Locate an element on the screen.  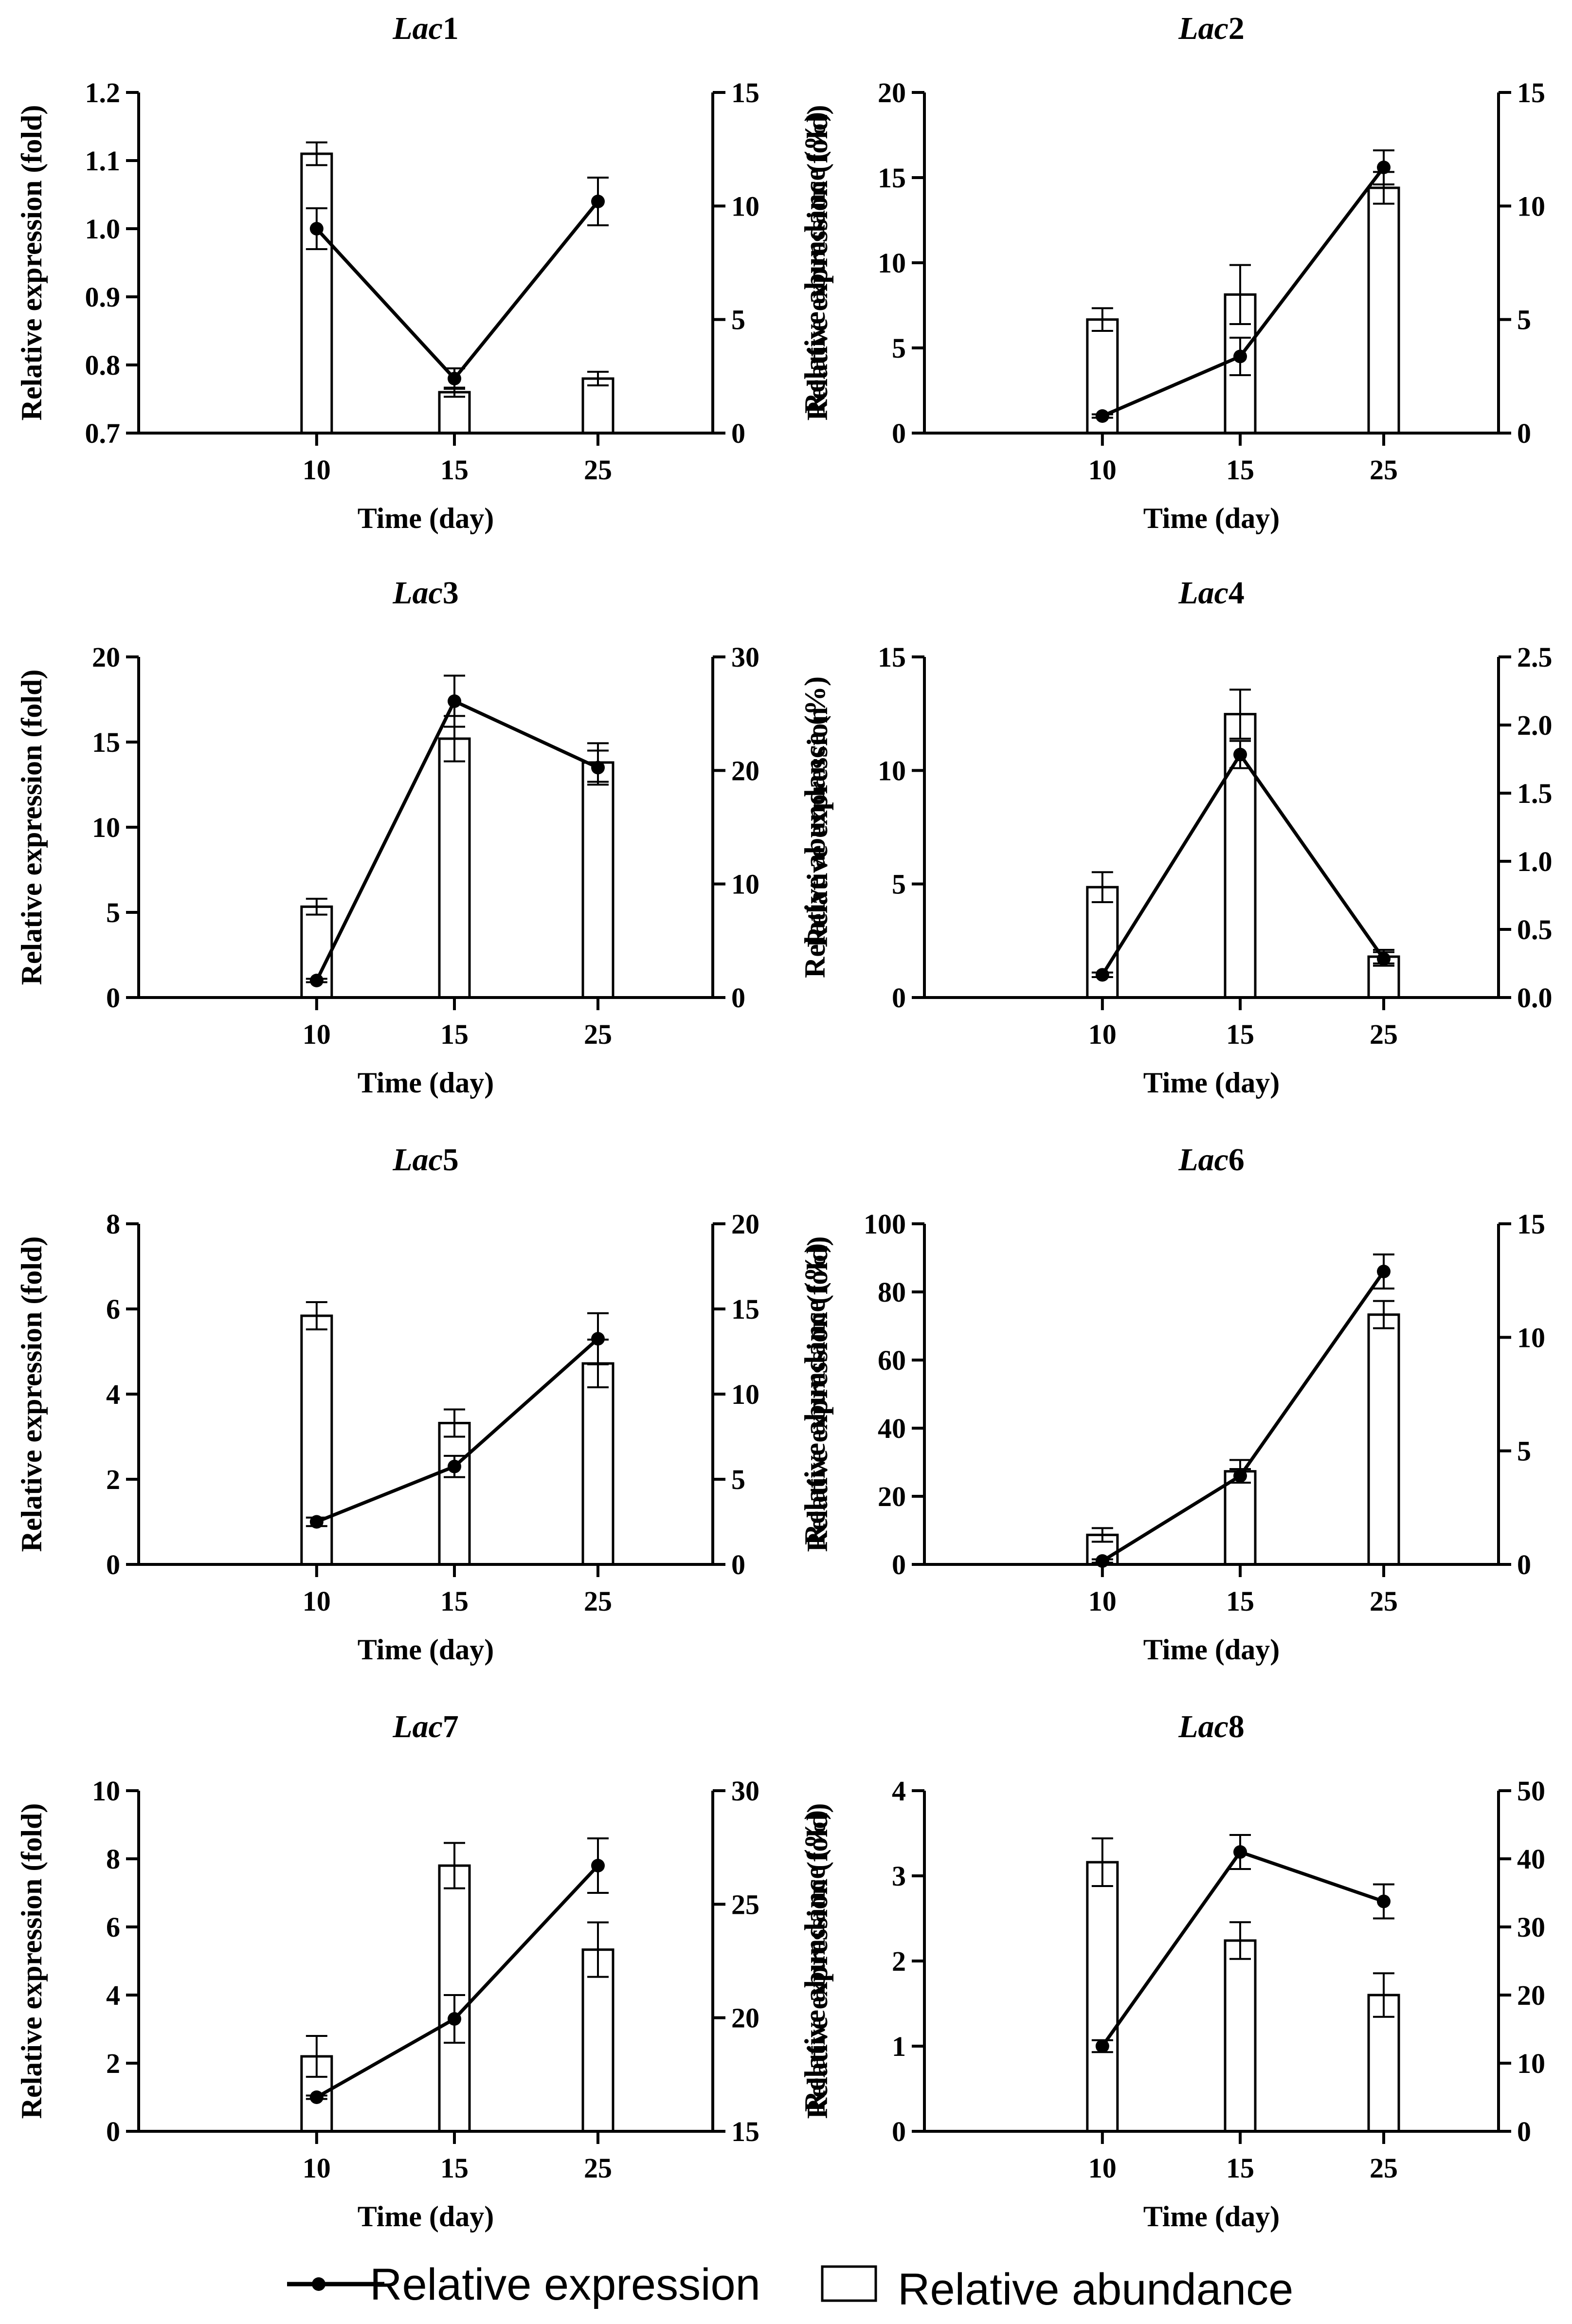
left-y-tick-label: 1.1 is located at coordinates (103, 161).